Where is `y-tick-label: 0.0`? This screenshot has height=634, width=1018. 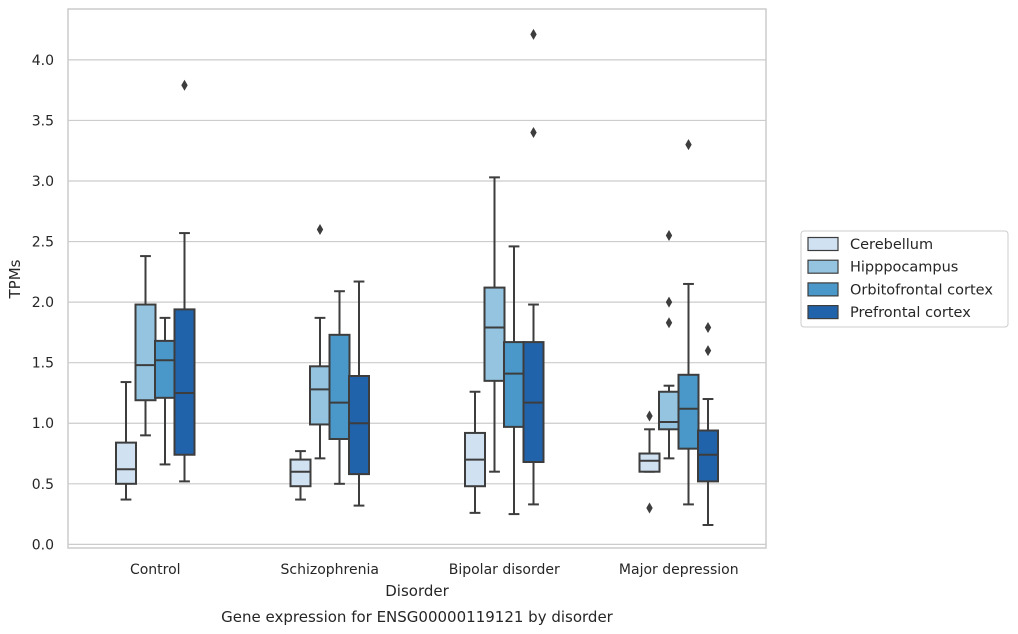
y-tick-label: 0.0 is located at coordinates (43, 545).